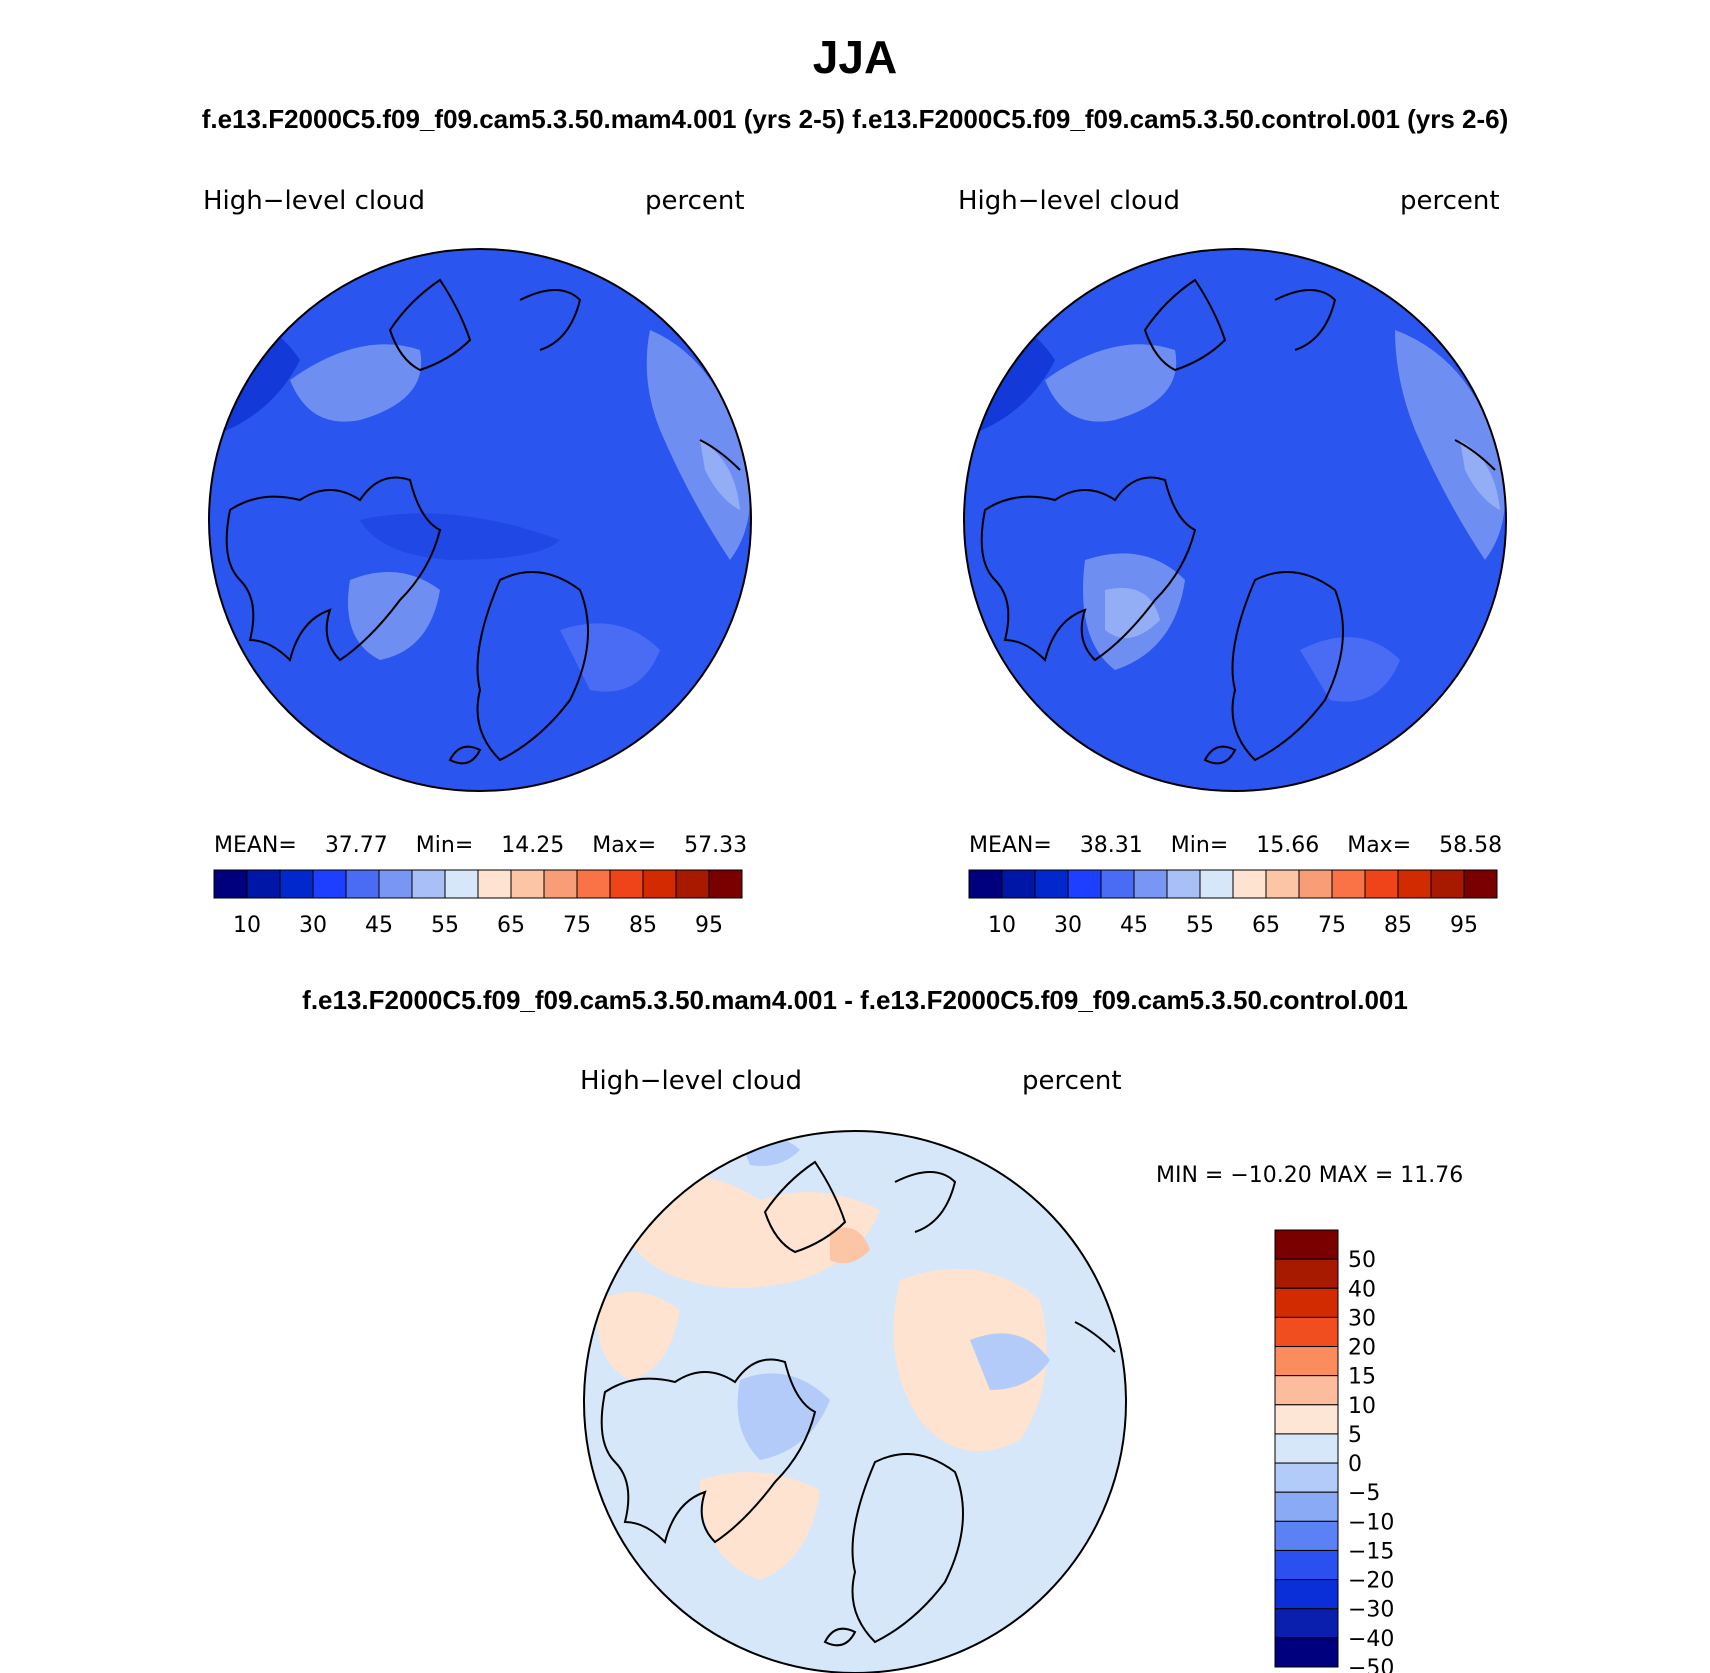 The image size is (1710, 1673). What do you see at coordinates (1362, 1348) in the screenshot?
I see `cbar3-tick-label: 20` at bounding box center [1362, 1348].